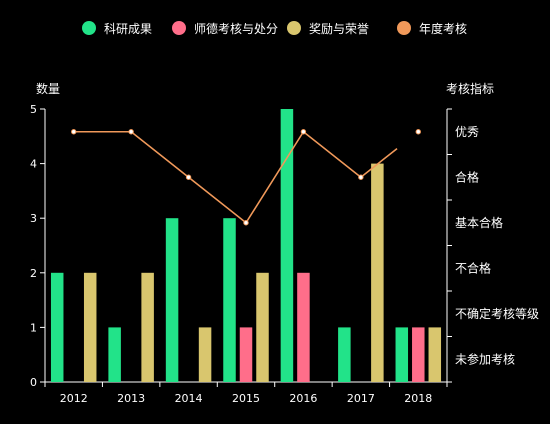  Describe the element at coordinates (74, 398) in the screenshot. I see `x-axis-tick-label: 2012` at that location.